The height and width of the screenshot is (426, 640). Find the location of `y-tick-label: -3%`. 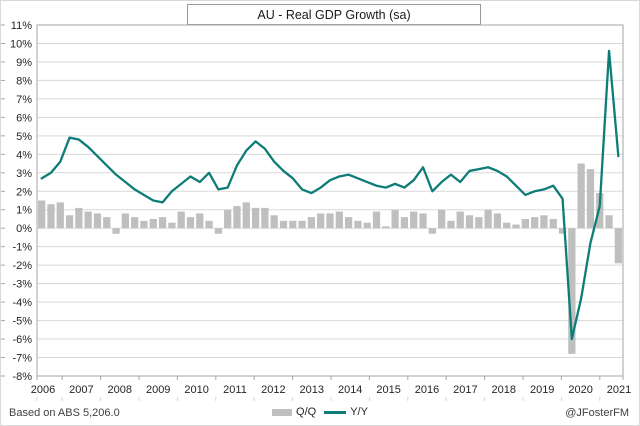

y-tick-label: -3% is located at coordinates (22, 285).